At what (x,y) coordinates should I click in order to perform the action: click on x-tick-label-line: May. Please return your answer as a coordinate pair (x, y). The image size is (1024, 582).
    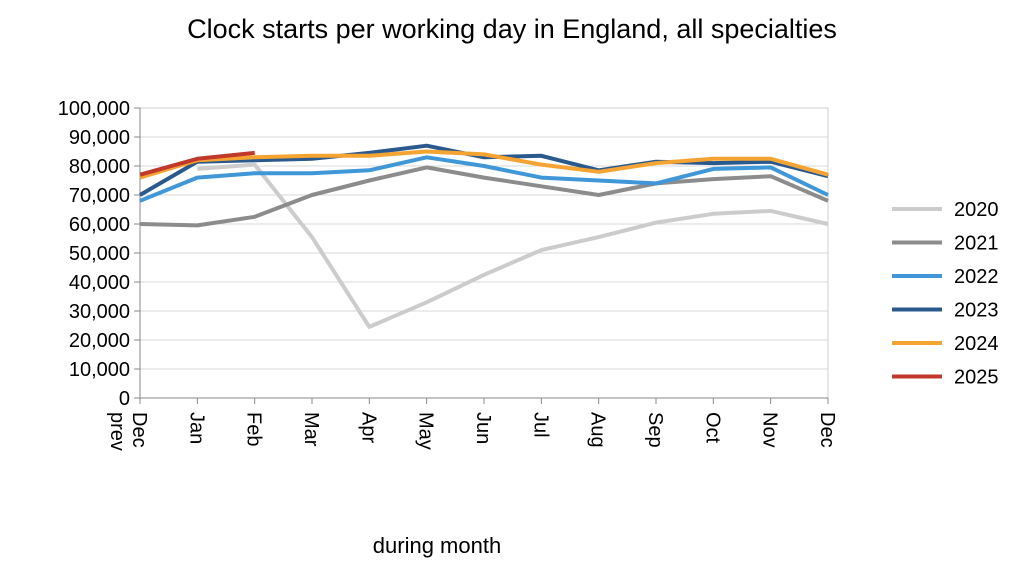
    Looking at the image, I should click on (426, 431).